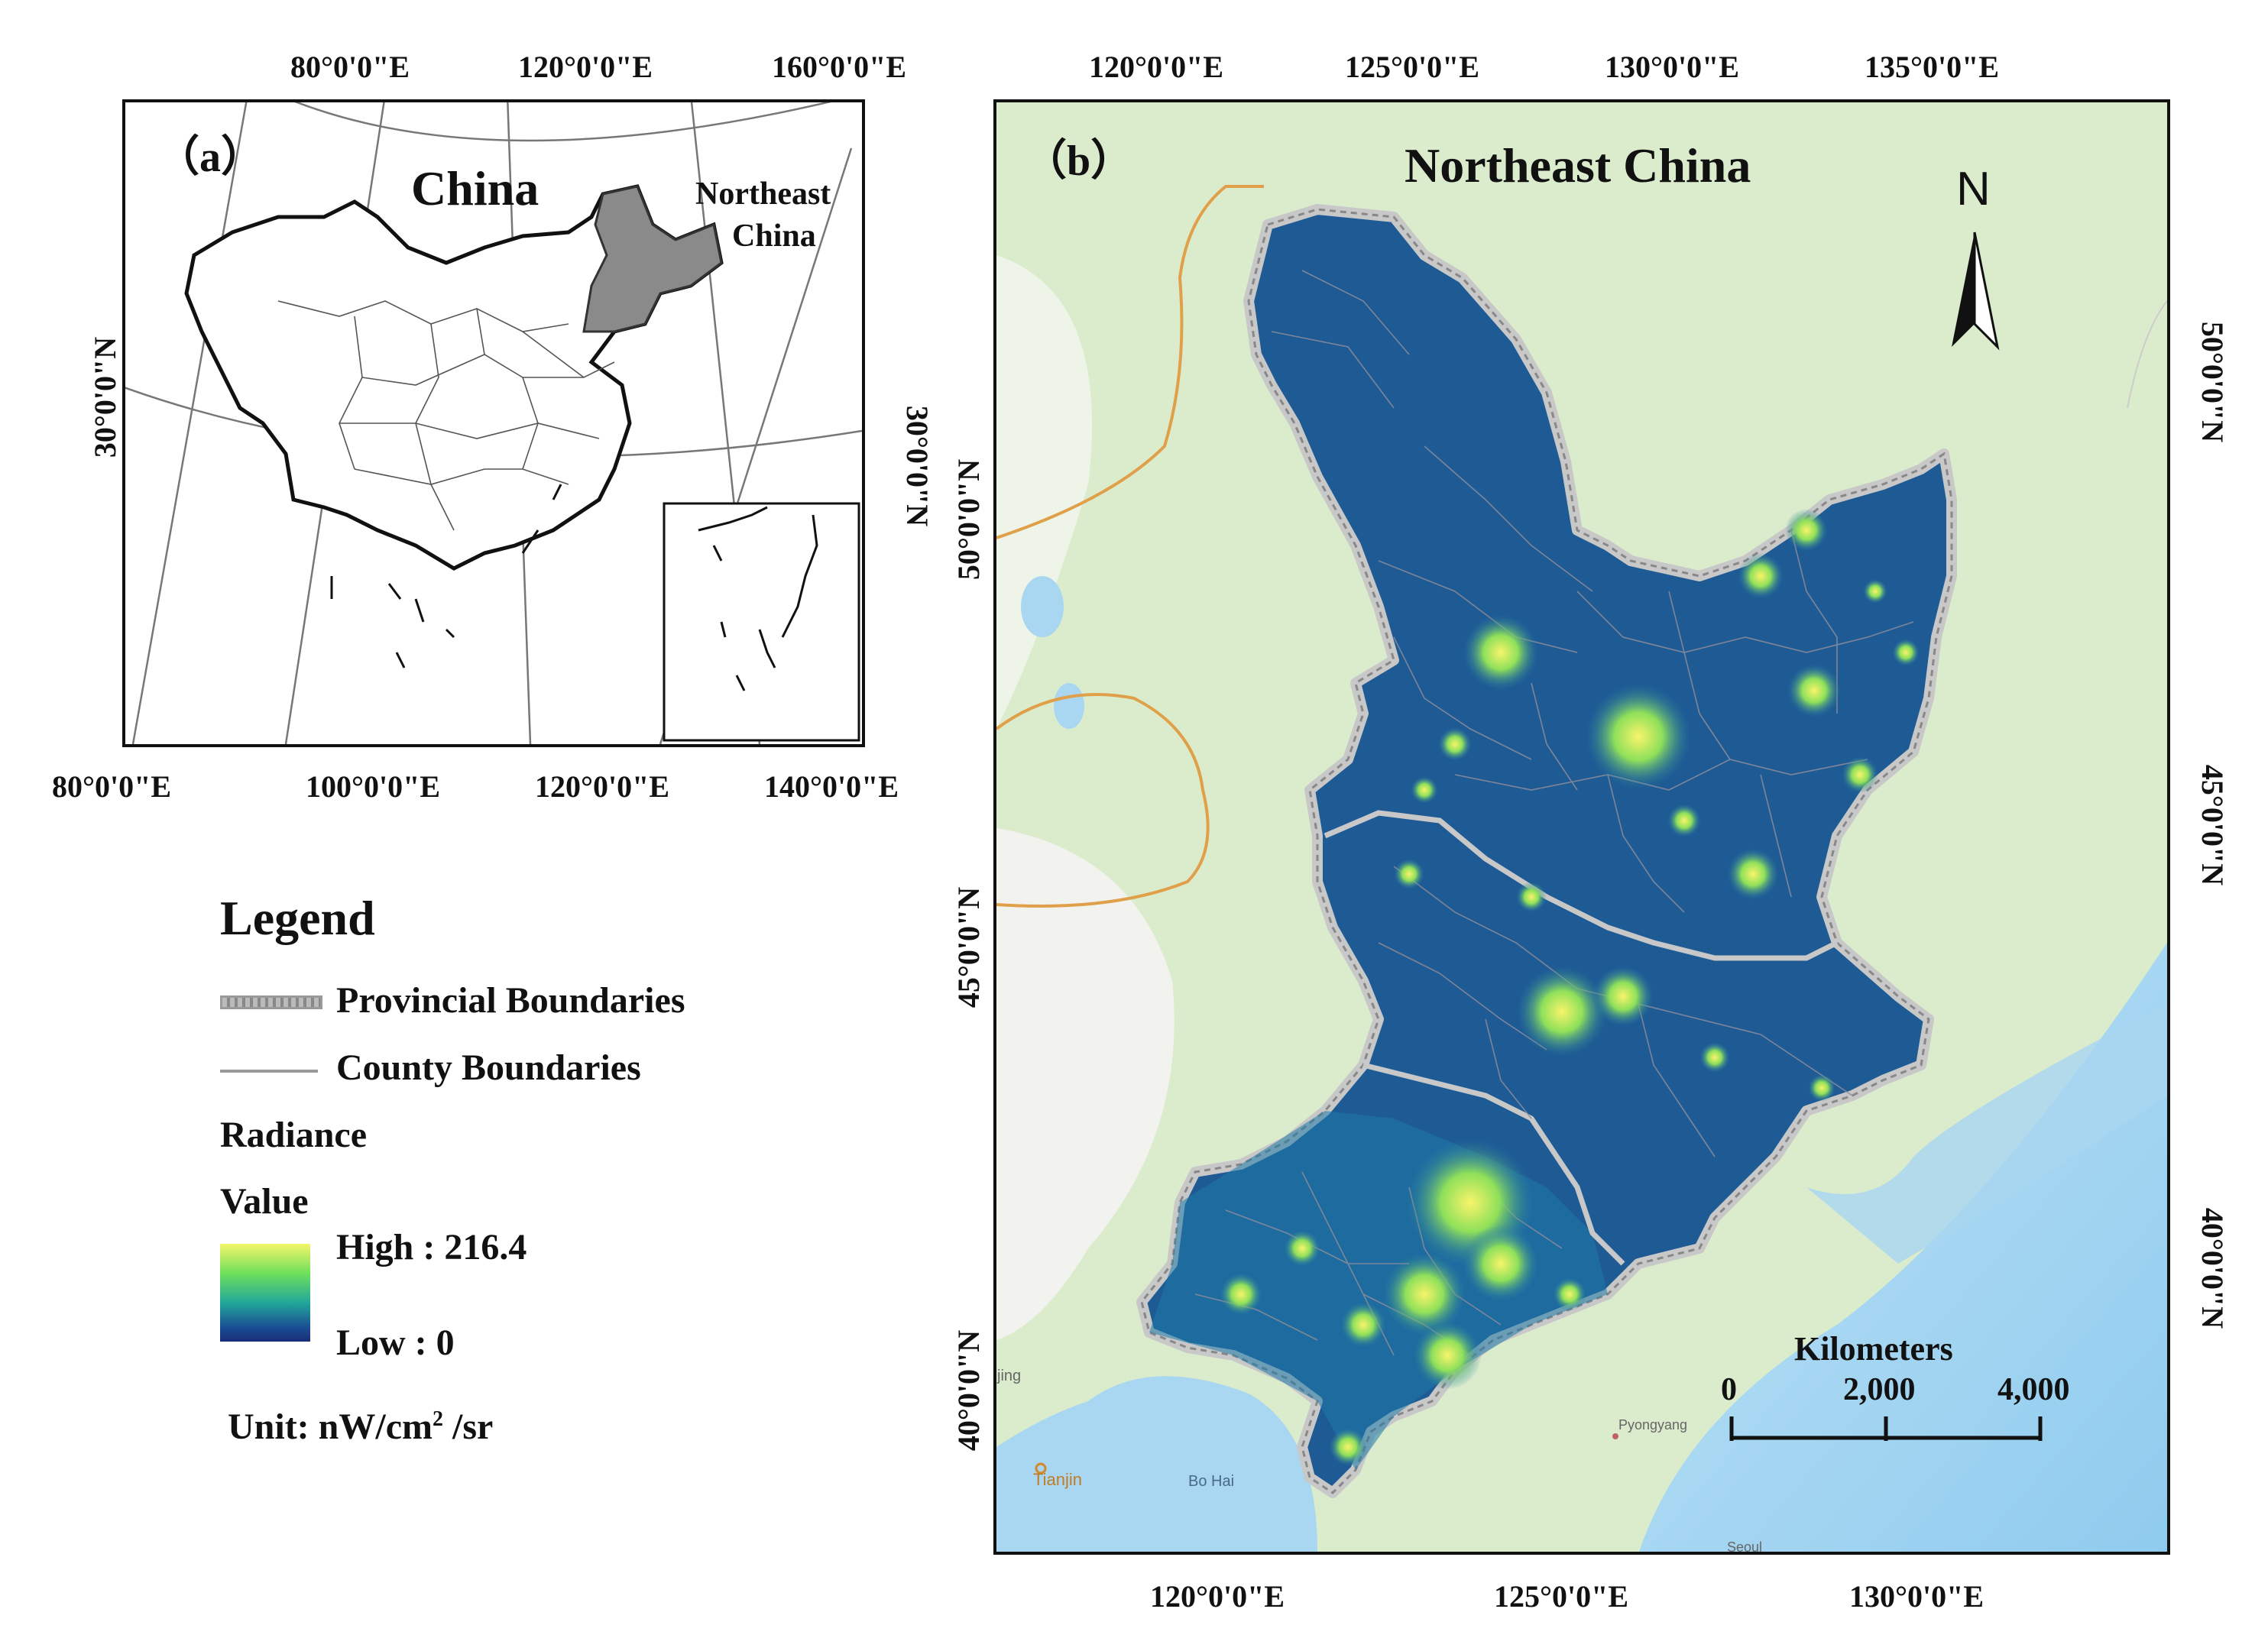 The height and width of the screenshot is (1651, 2268). I want to click on legend-radiance-label-1: Radiance, so click(294, 1135).